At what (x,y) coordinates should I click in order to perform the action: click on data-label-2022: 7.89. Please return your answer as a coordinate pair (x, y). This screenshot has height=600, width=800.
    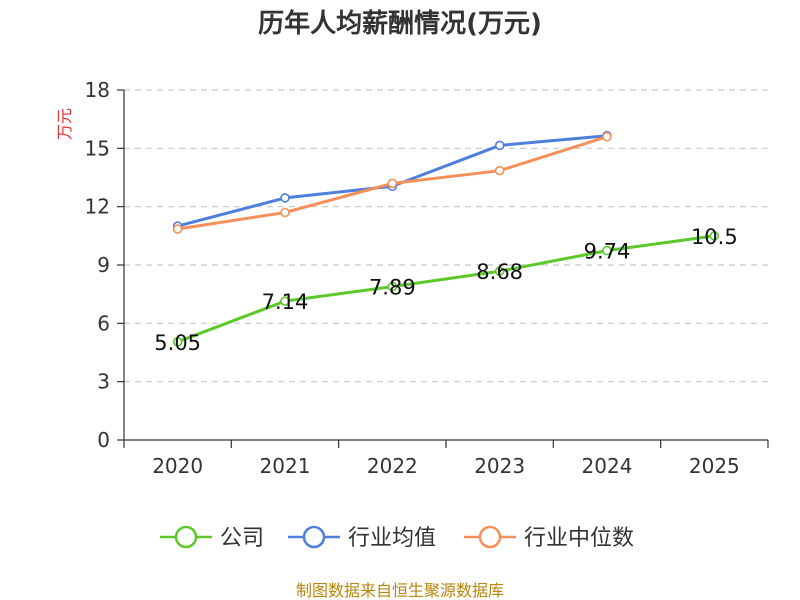
    Looking at the image, I should click on (392, 288).